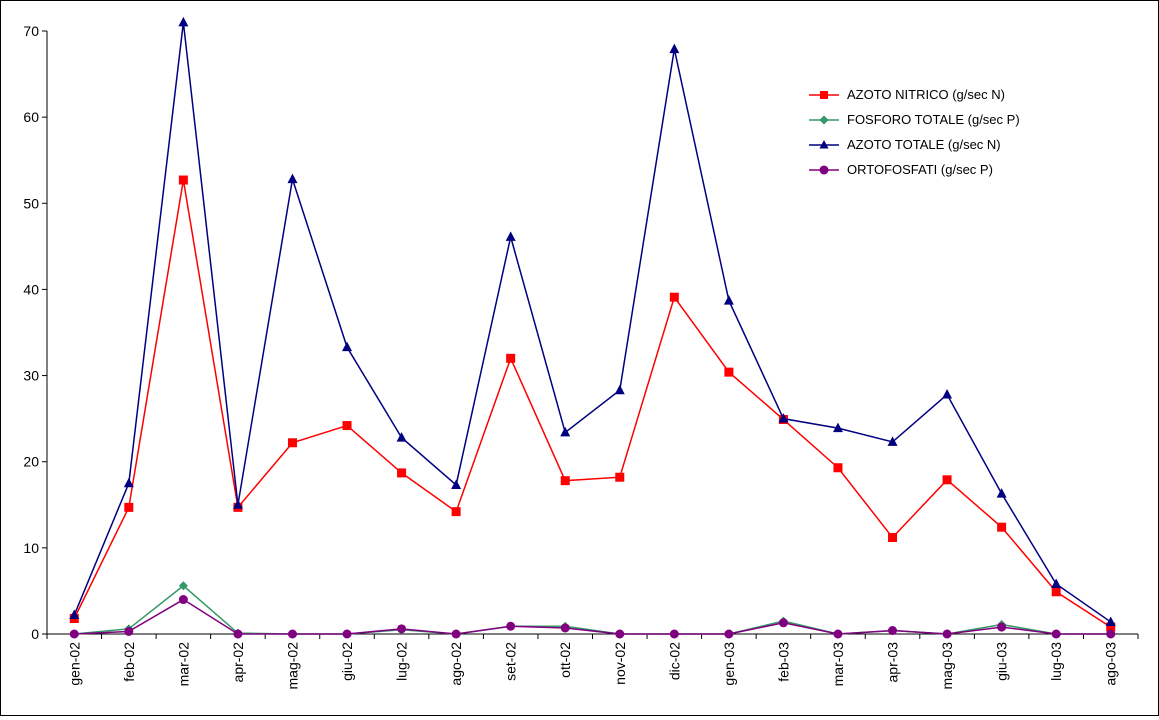 The width and height of the screenshot is (1159, 720). I want to click on x-tick-label: giu-03, so click(1002, 661).